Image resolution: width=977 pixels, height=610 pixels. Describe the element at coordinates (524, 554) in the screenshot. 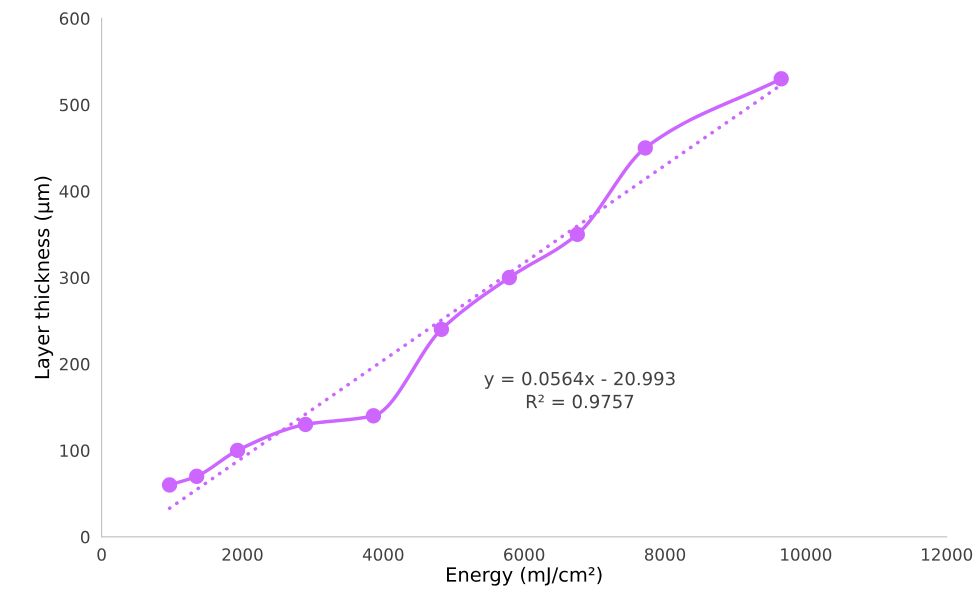

I see `x-tick-label: 6000` at that location.